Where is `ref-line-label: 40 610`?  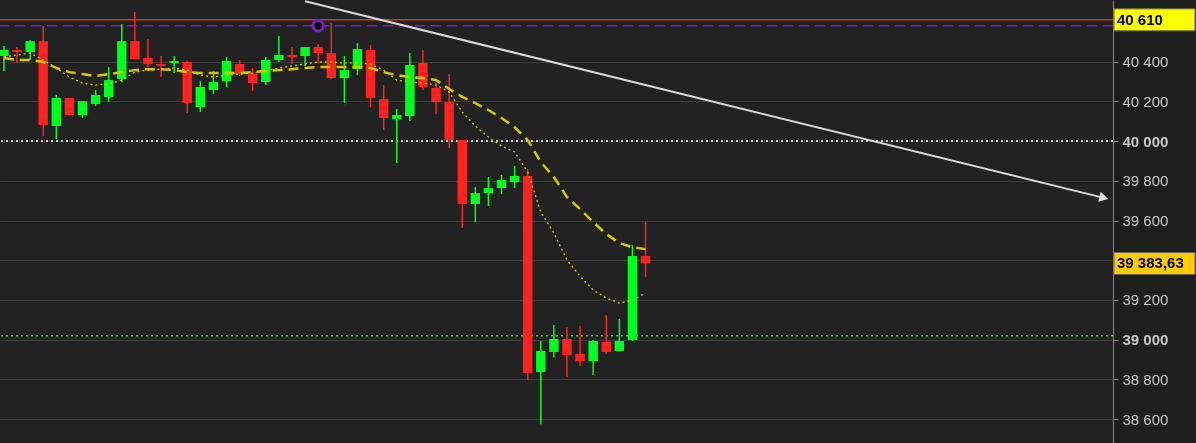
ref-line-label: 40 610 is located at coordinates (1140, 19).